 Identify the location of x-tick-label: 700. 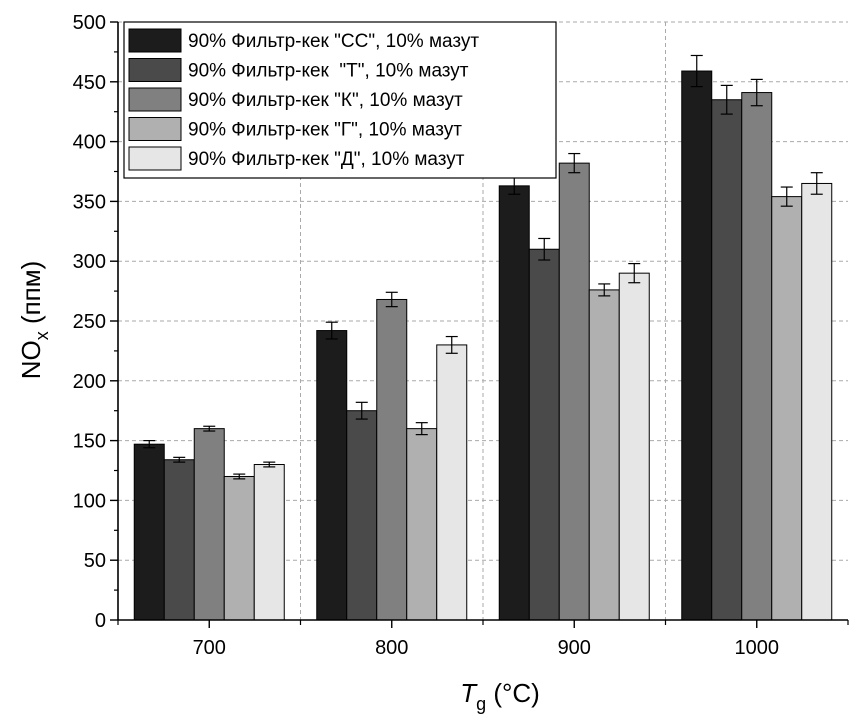
(209, 648).